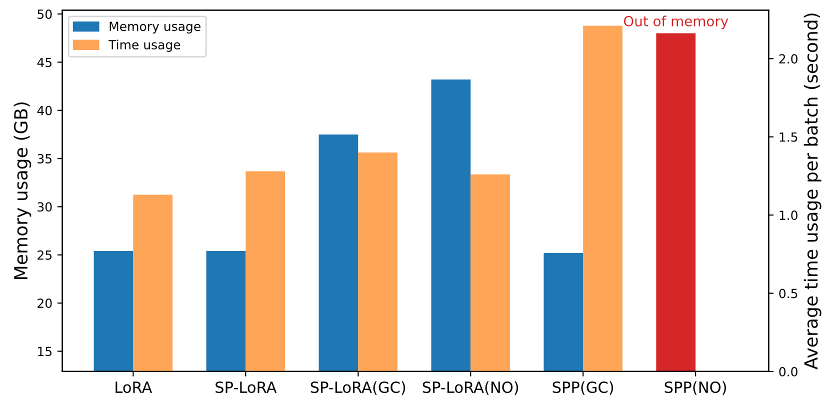 The width and height of the screenshot is (831, 406). I want to click on y2-tick-label: 1.5, so click(789, 137).